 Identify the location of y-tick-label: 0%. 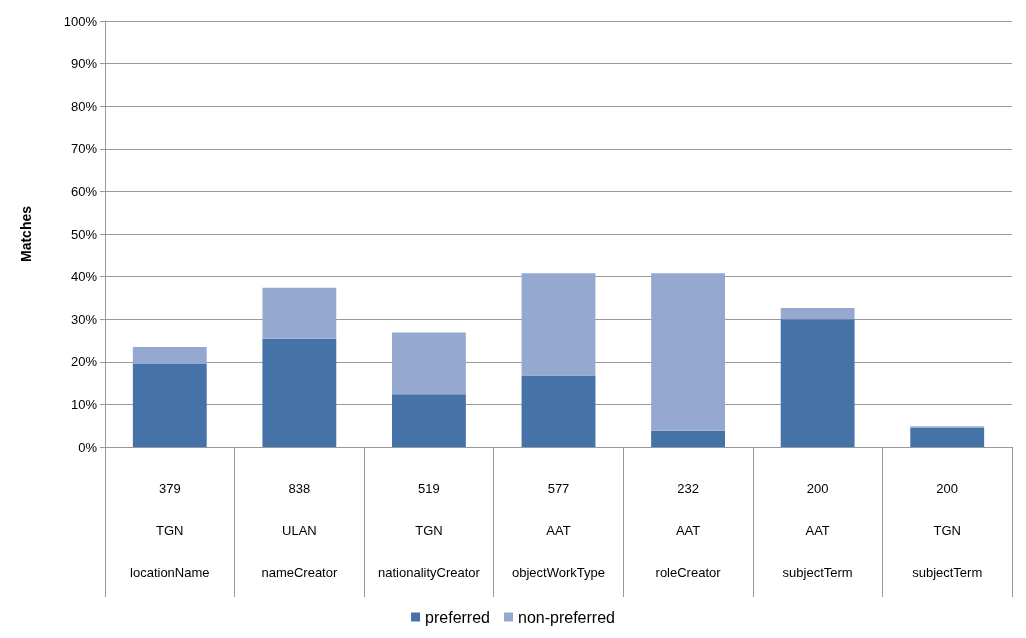
(88, 447).